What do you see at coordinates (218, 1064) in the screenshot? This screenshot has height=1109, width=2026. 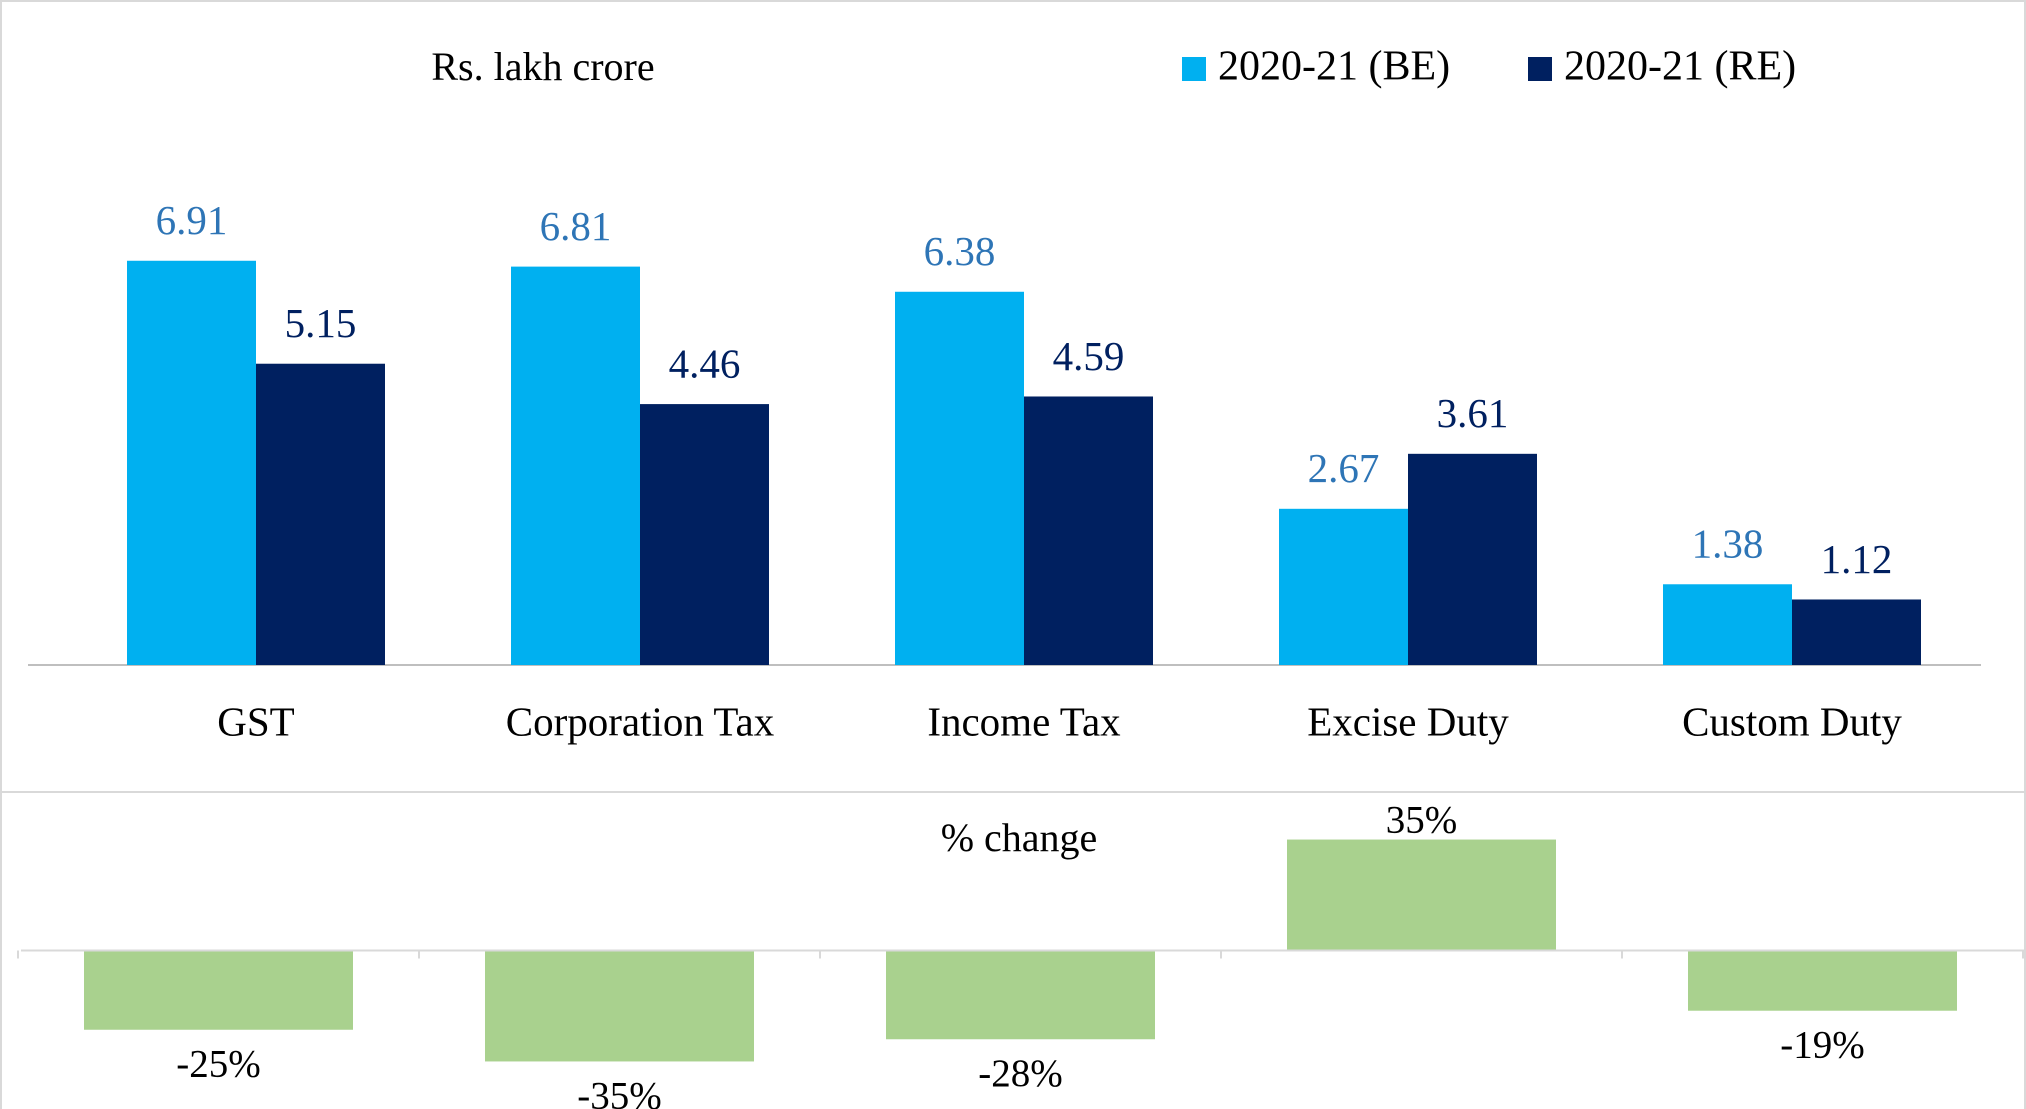 I see `data-label: -25%` at bounding box center [218, 1064].